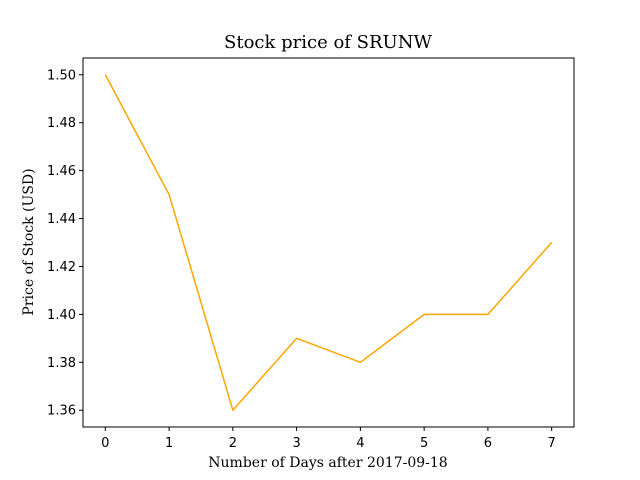  Describe the element at coordinates (61, 219) in the screenshot. I see `y-tick-label-4: 1.44` at that location.